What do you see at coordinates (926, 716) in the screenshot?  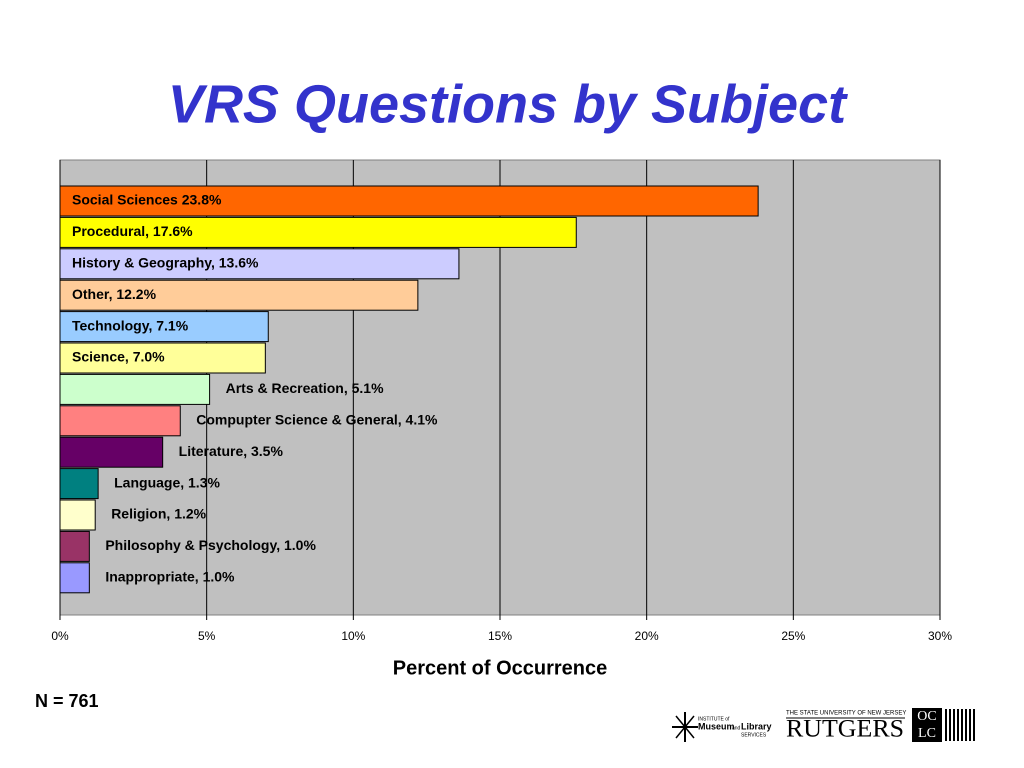 I see `logo-text: OC` at bounding box center [926, 716].